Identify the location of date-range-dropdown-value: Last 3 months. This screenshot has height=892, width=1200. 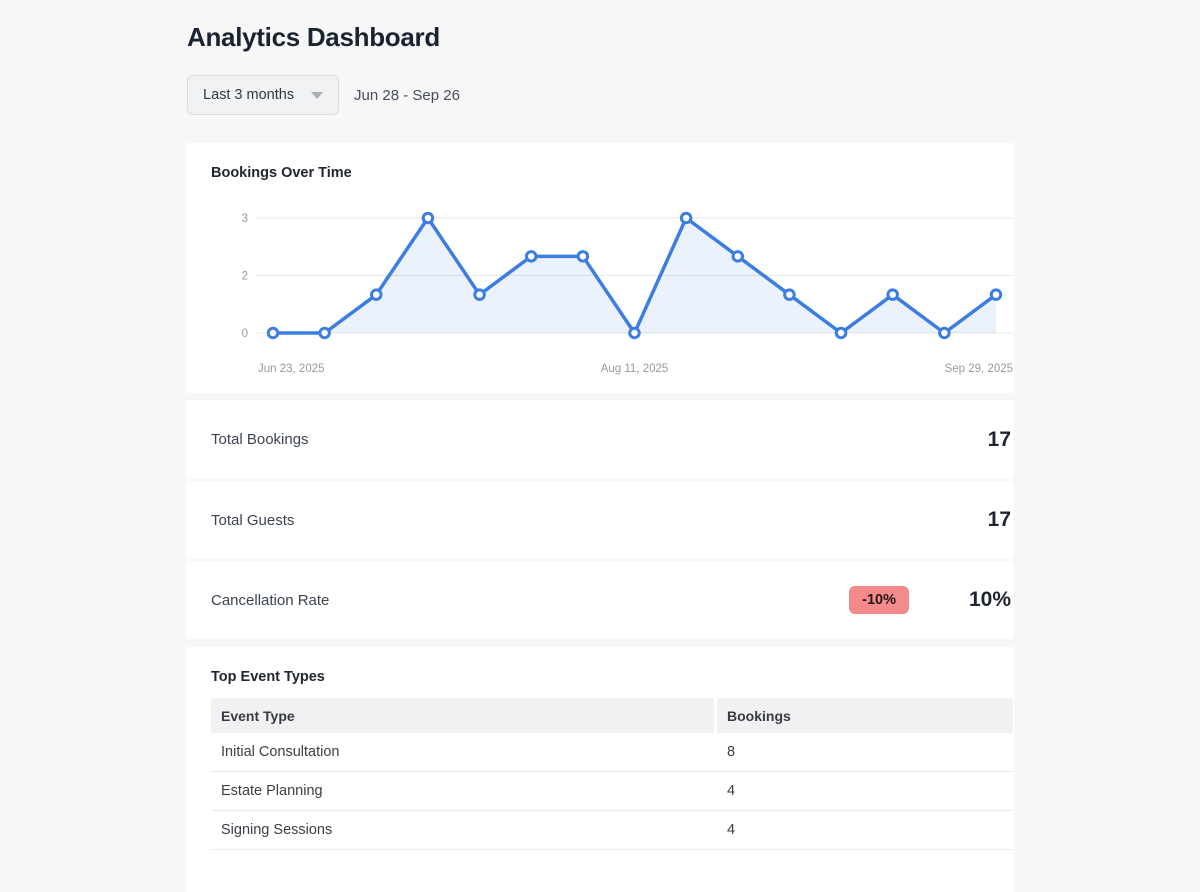
(249, 95).